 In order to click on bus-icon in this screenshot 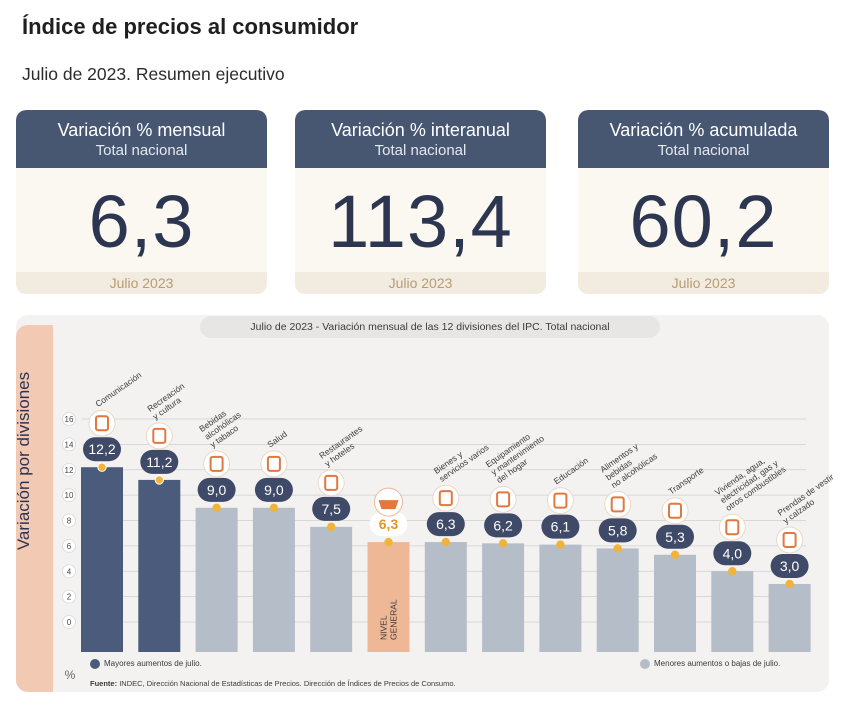, I will do `click(675, 511)`.